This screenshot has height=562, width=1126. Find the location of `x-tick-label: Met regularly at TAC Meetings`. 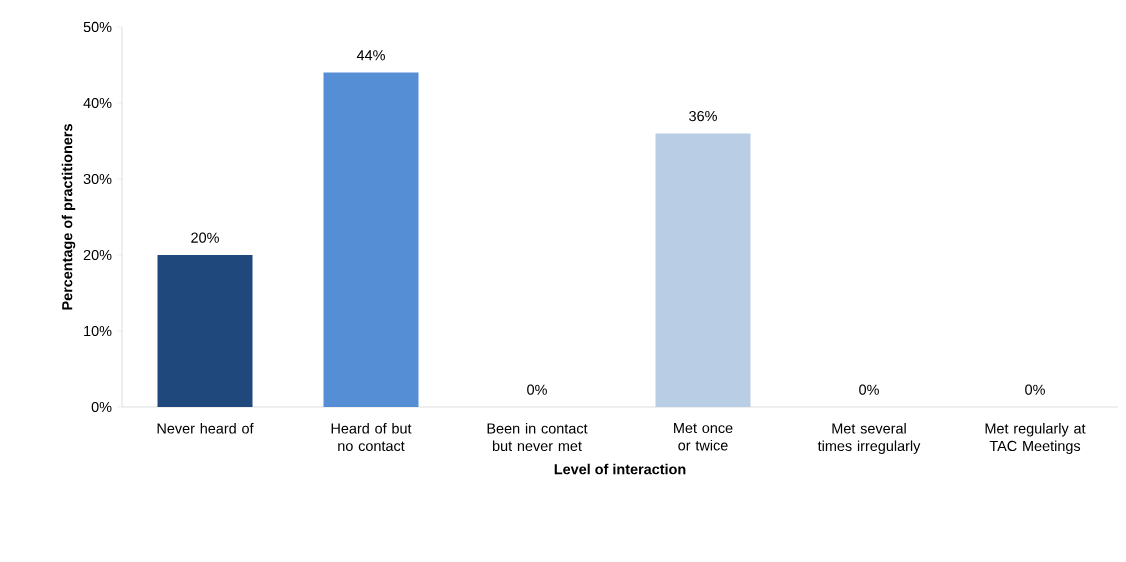

x-tick-label: Met regularly at TAC Meetings is located at coordinates (1035, 438).